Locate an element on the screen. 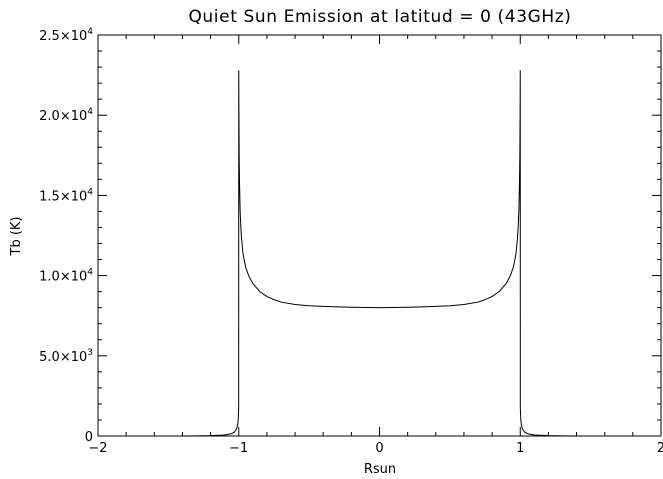 The width and height of the screenshot is (663, 479). x-tick-label: −2 is located at coordinates (97, 448).